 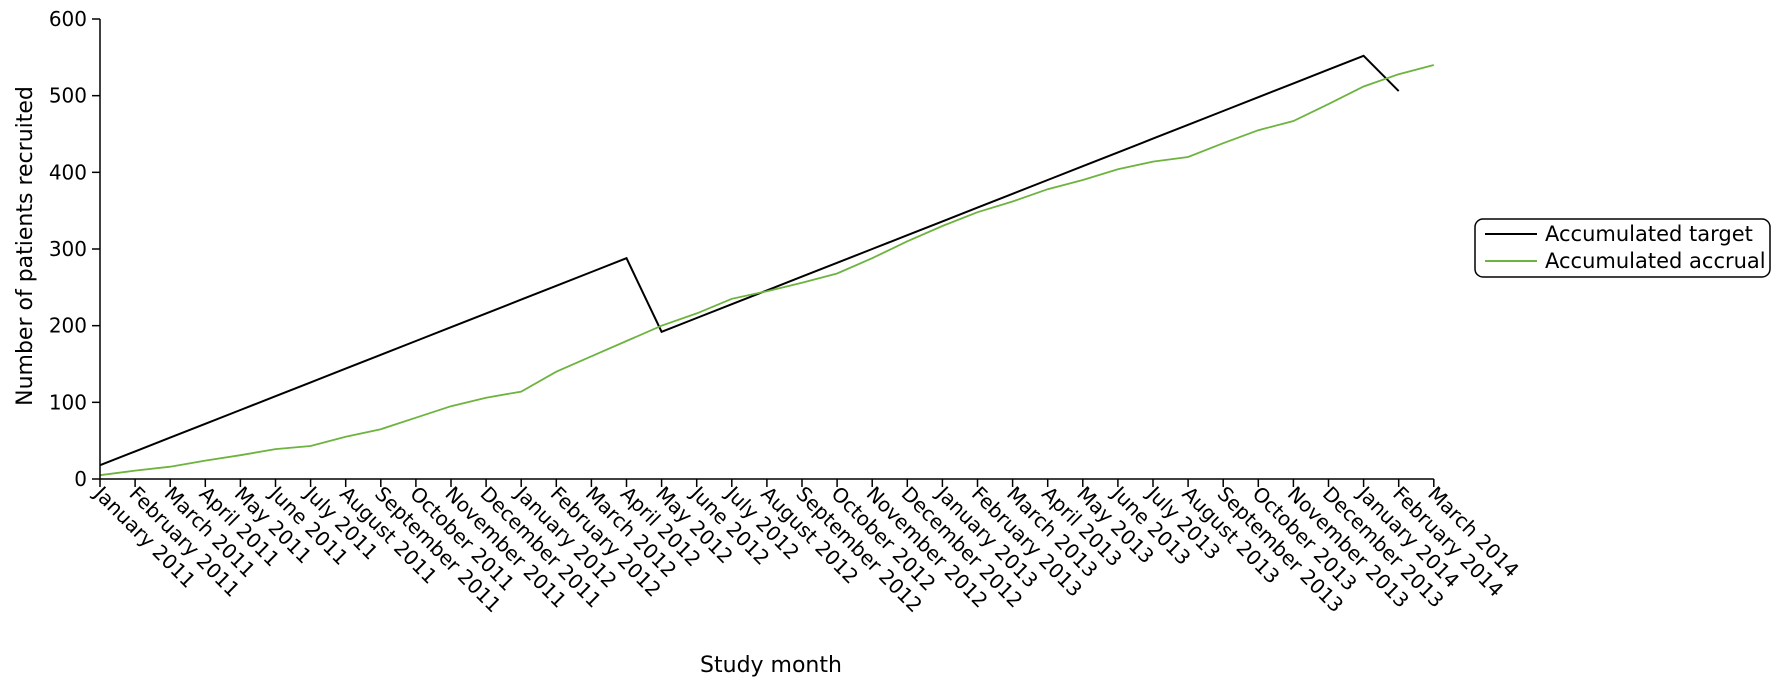 I want to click on y-tick-label: 400, so click(x=68, y=172).